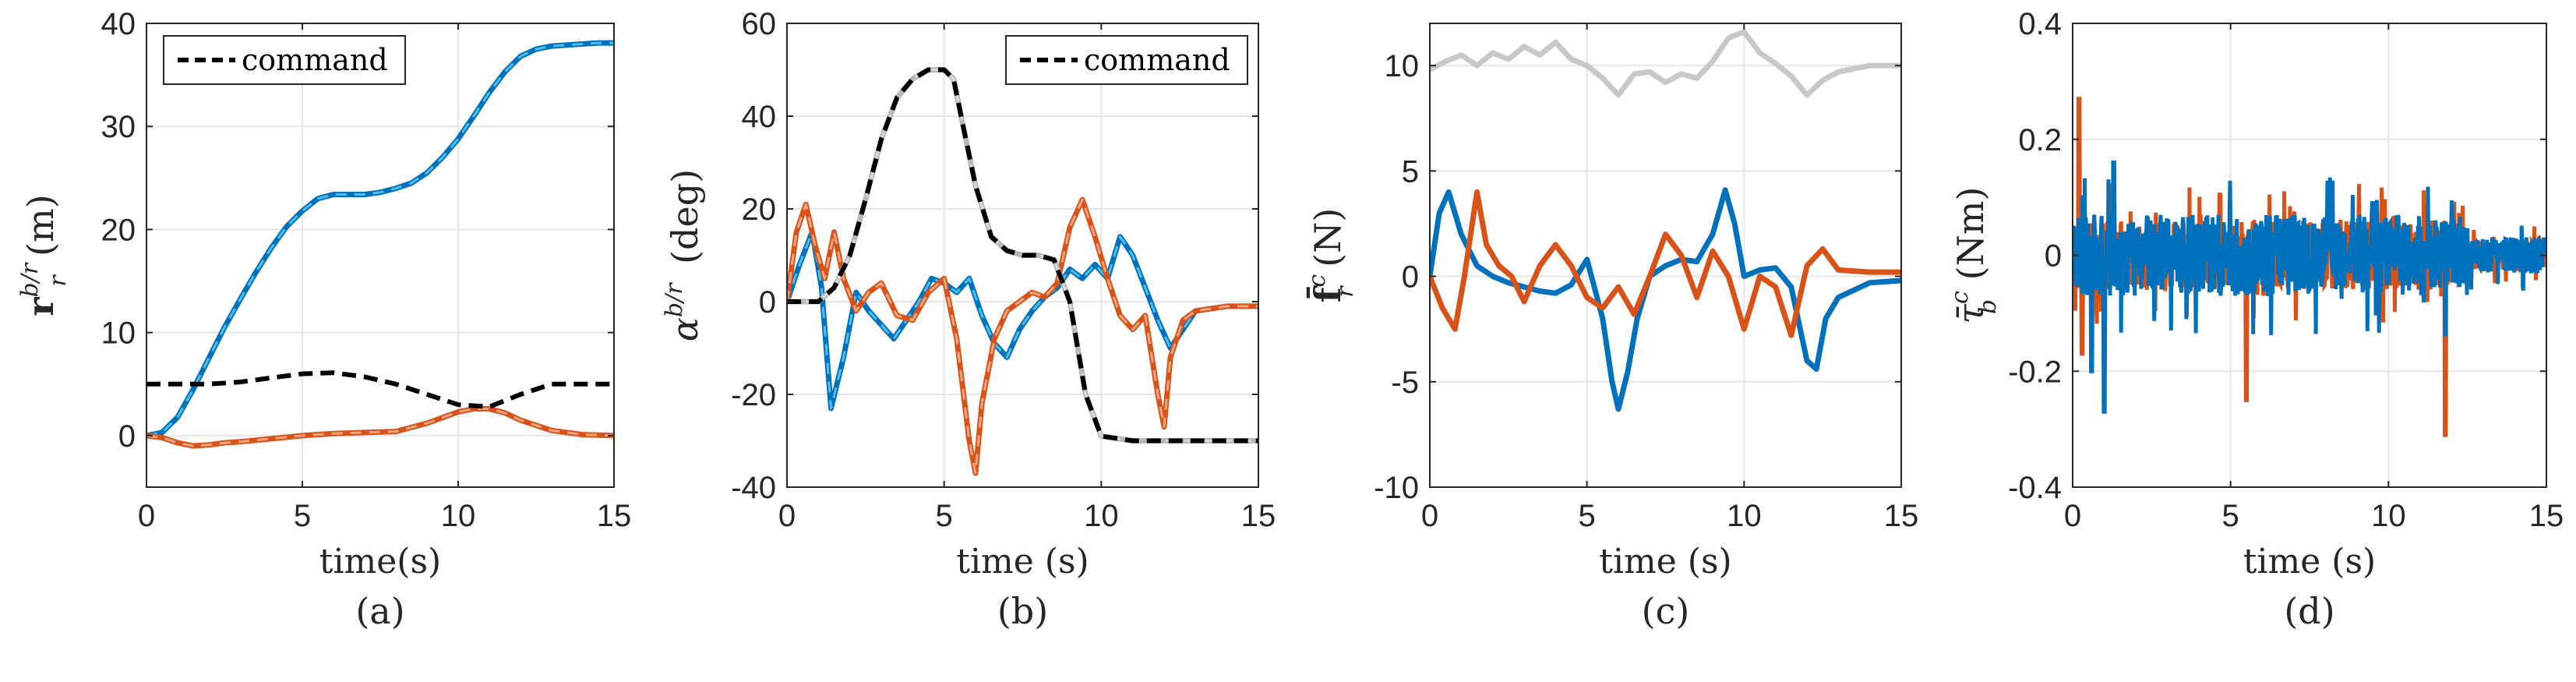 The height and width of the screenshot is (682, 2576). What do you see at coordinates (1405, 383) in the screenshot?
I see `y-tick-label: -5` at bounding box center [1405, 383].